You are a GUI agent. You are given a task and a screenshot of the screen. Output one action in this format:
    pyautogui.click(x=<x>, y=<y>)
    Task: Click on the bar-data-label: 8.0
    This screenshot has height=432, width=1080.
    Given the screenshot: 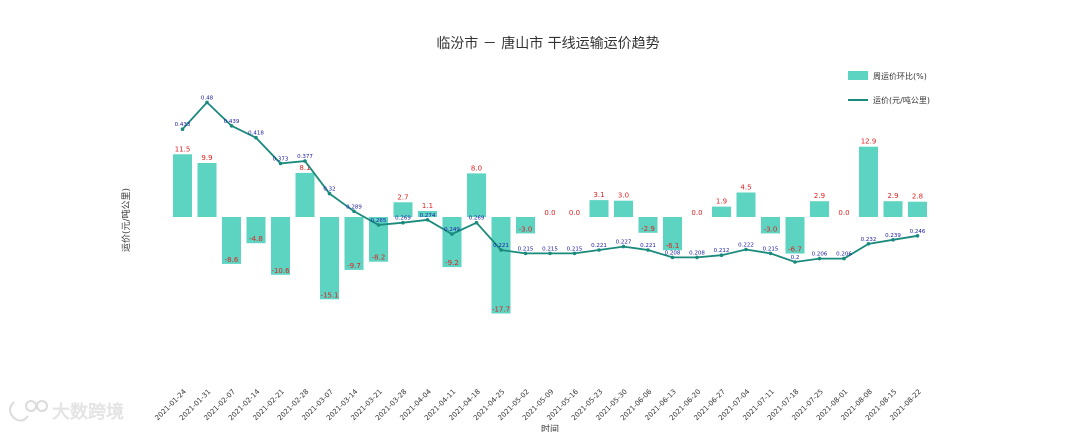 What is the action you would take?
    pyautogui.click(x=476, y=168)
    